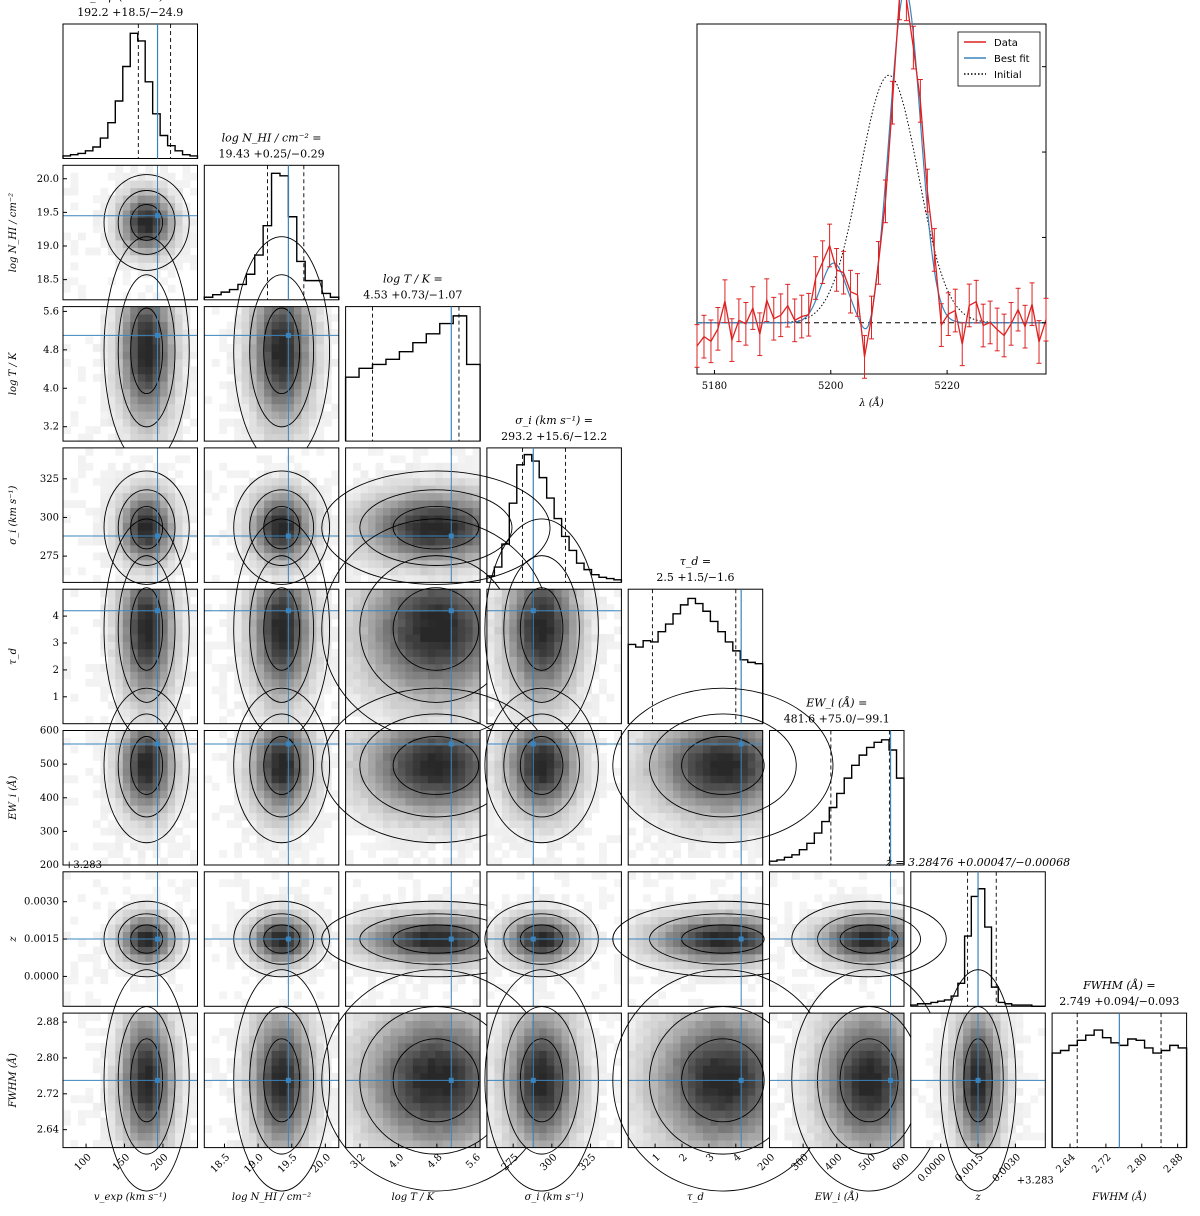  I want to click on truth-marker, so click(288, 610).